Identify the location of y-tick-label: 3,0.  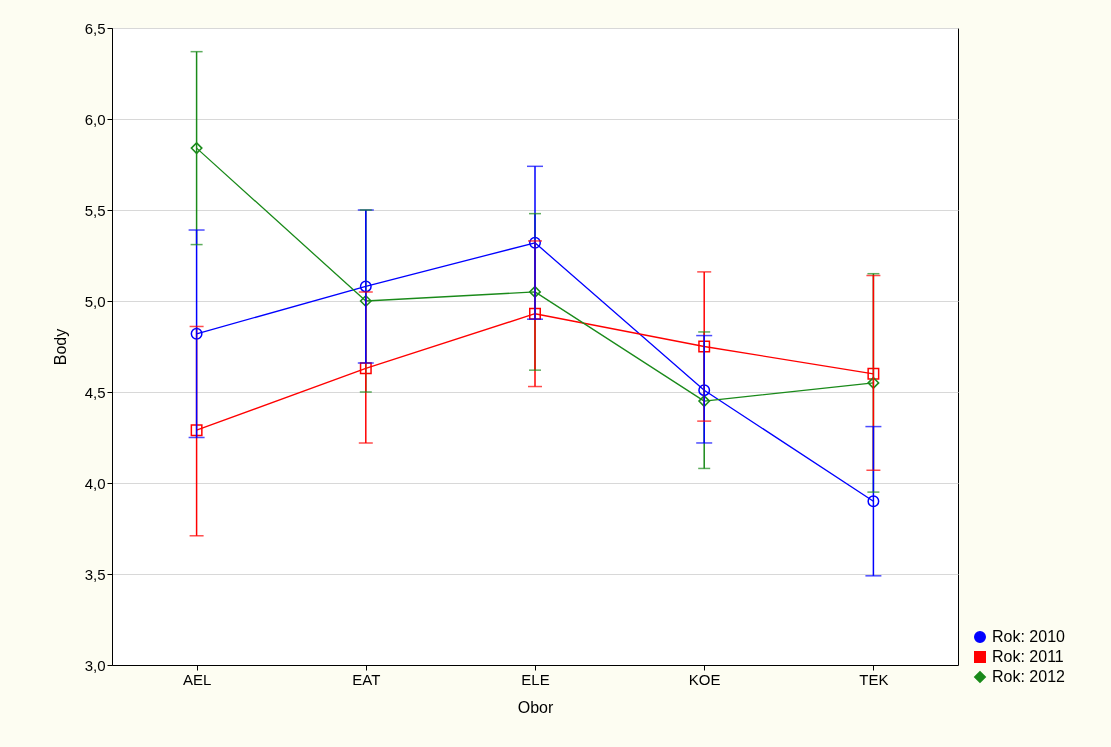
(95, 665).